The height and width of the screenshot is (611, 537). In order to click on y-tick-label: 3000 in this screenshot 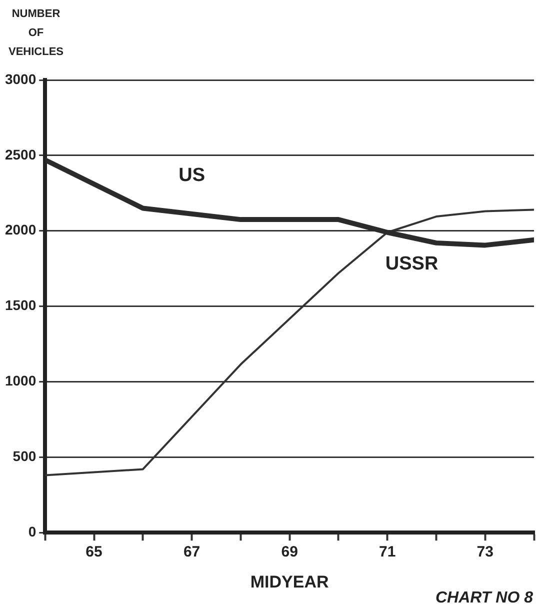, I will do `click(20, 78)`.